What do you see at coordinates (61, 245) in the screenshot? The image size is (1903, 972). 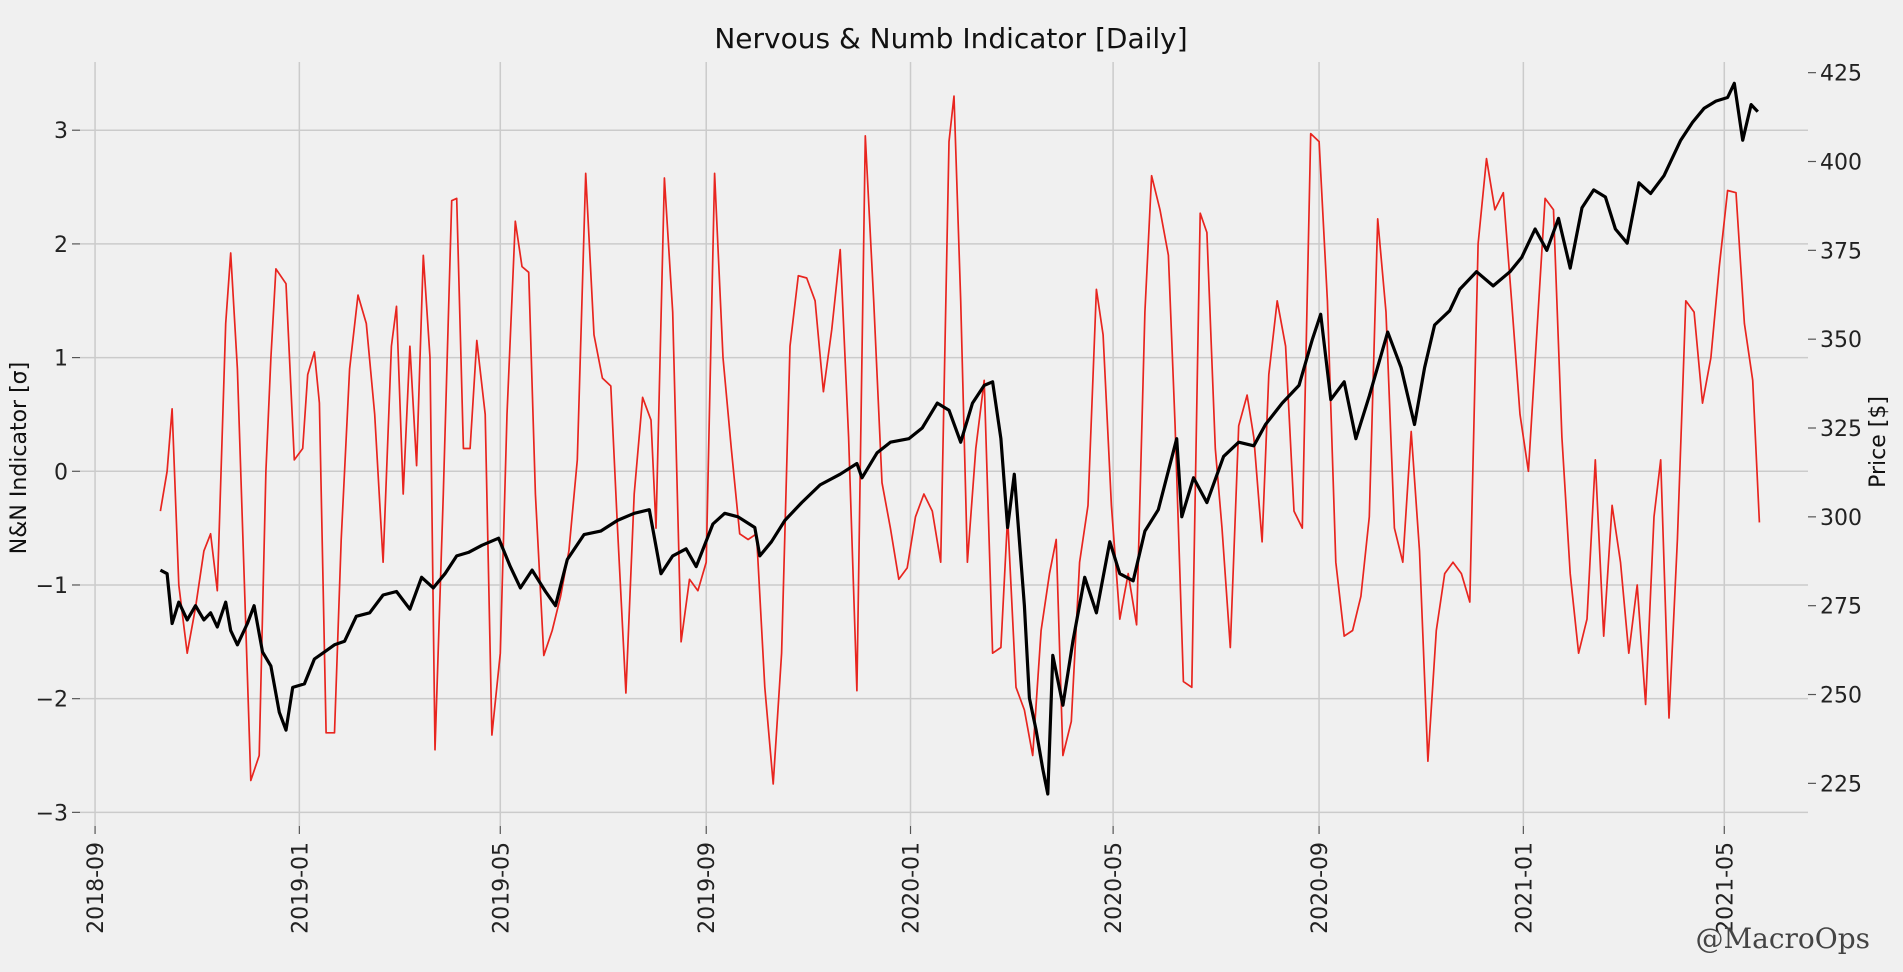 I see `y-tick-label: 2` at bounding box center [61, 245].